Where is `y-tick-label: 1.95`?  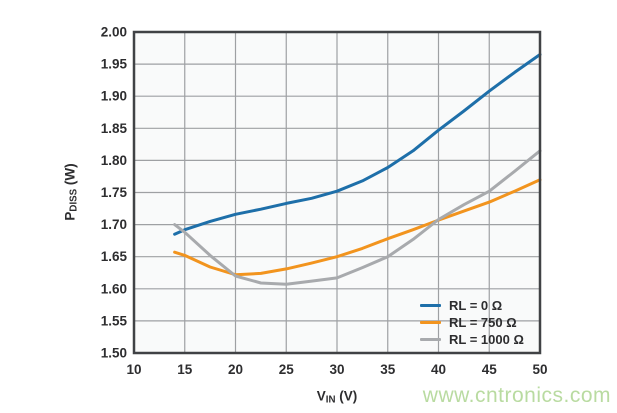 y-tick-label: 1.95 is located at coordinates (114, 64).